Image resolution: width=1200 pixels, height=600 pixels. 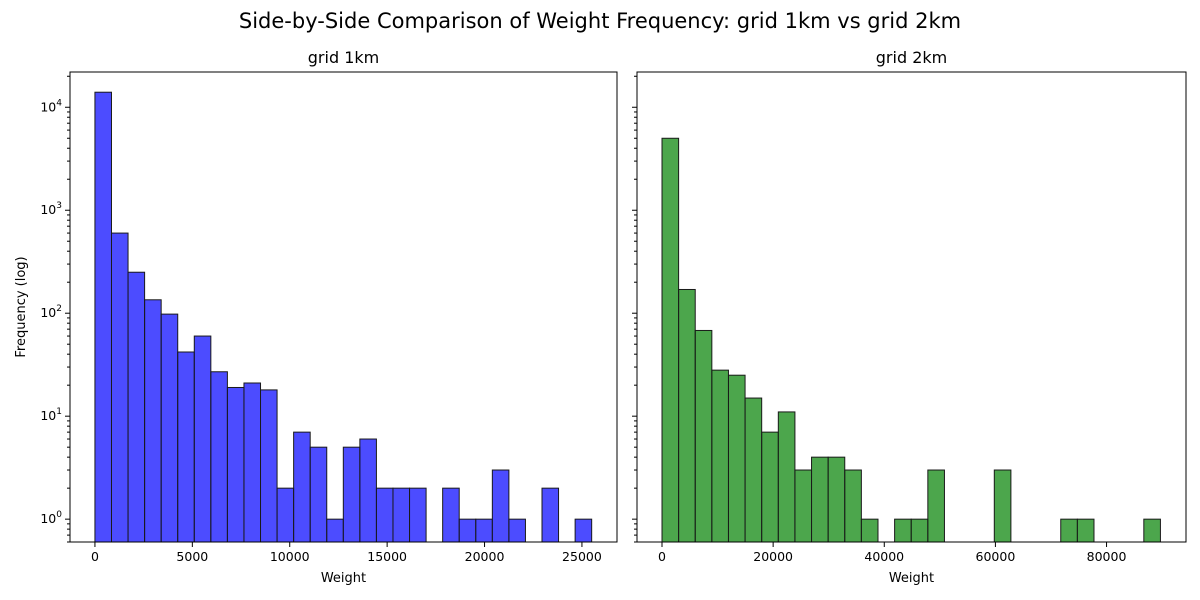 I want to click on y-axis-label: Frequency (log), so click(x=21, y=306).